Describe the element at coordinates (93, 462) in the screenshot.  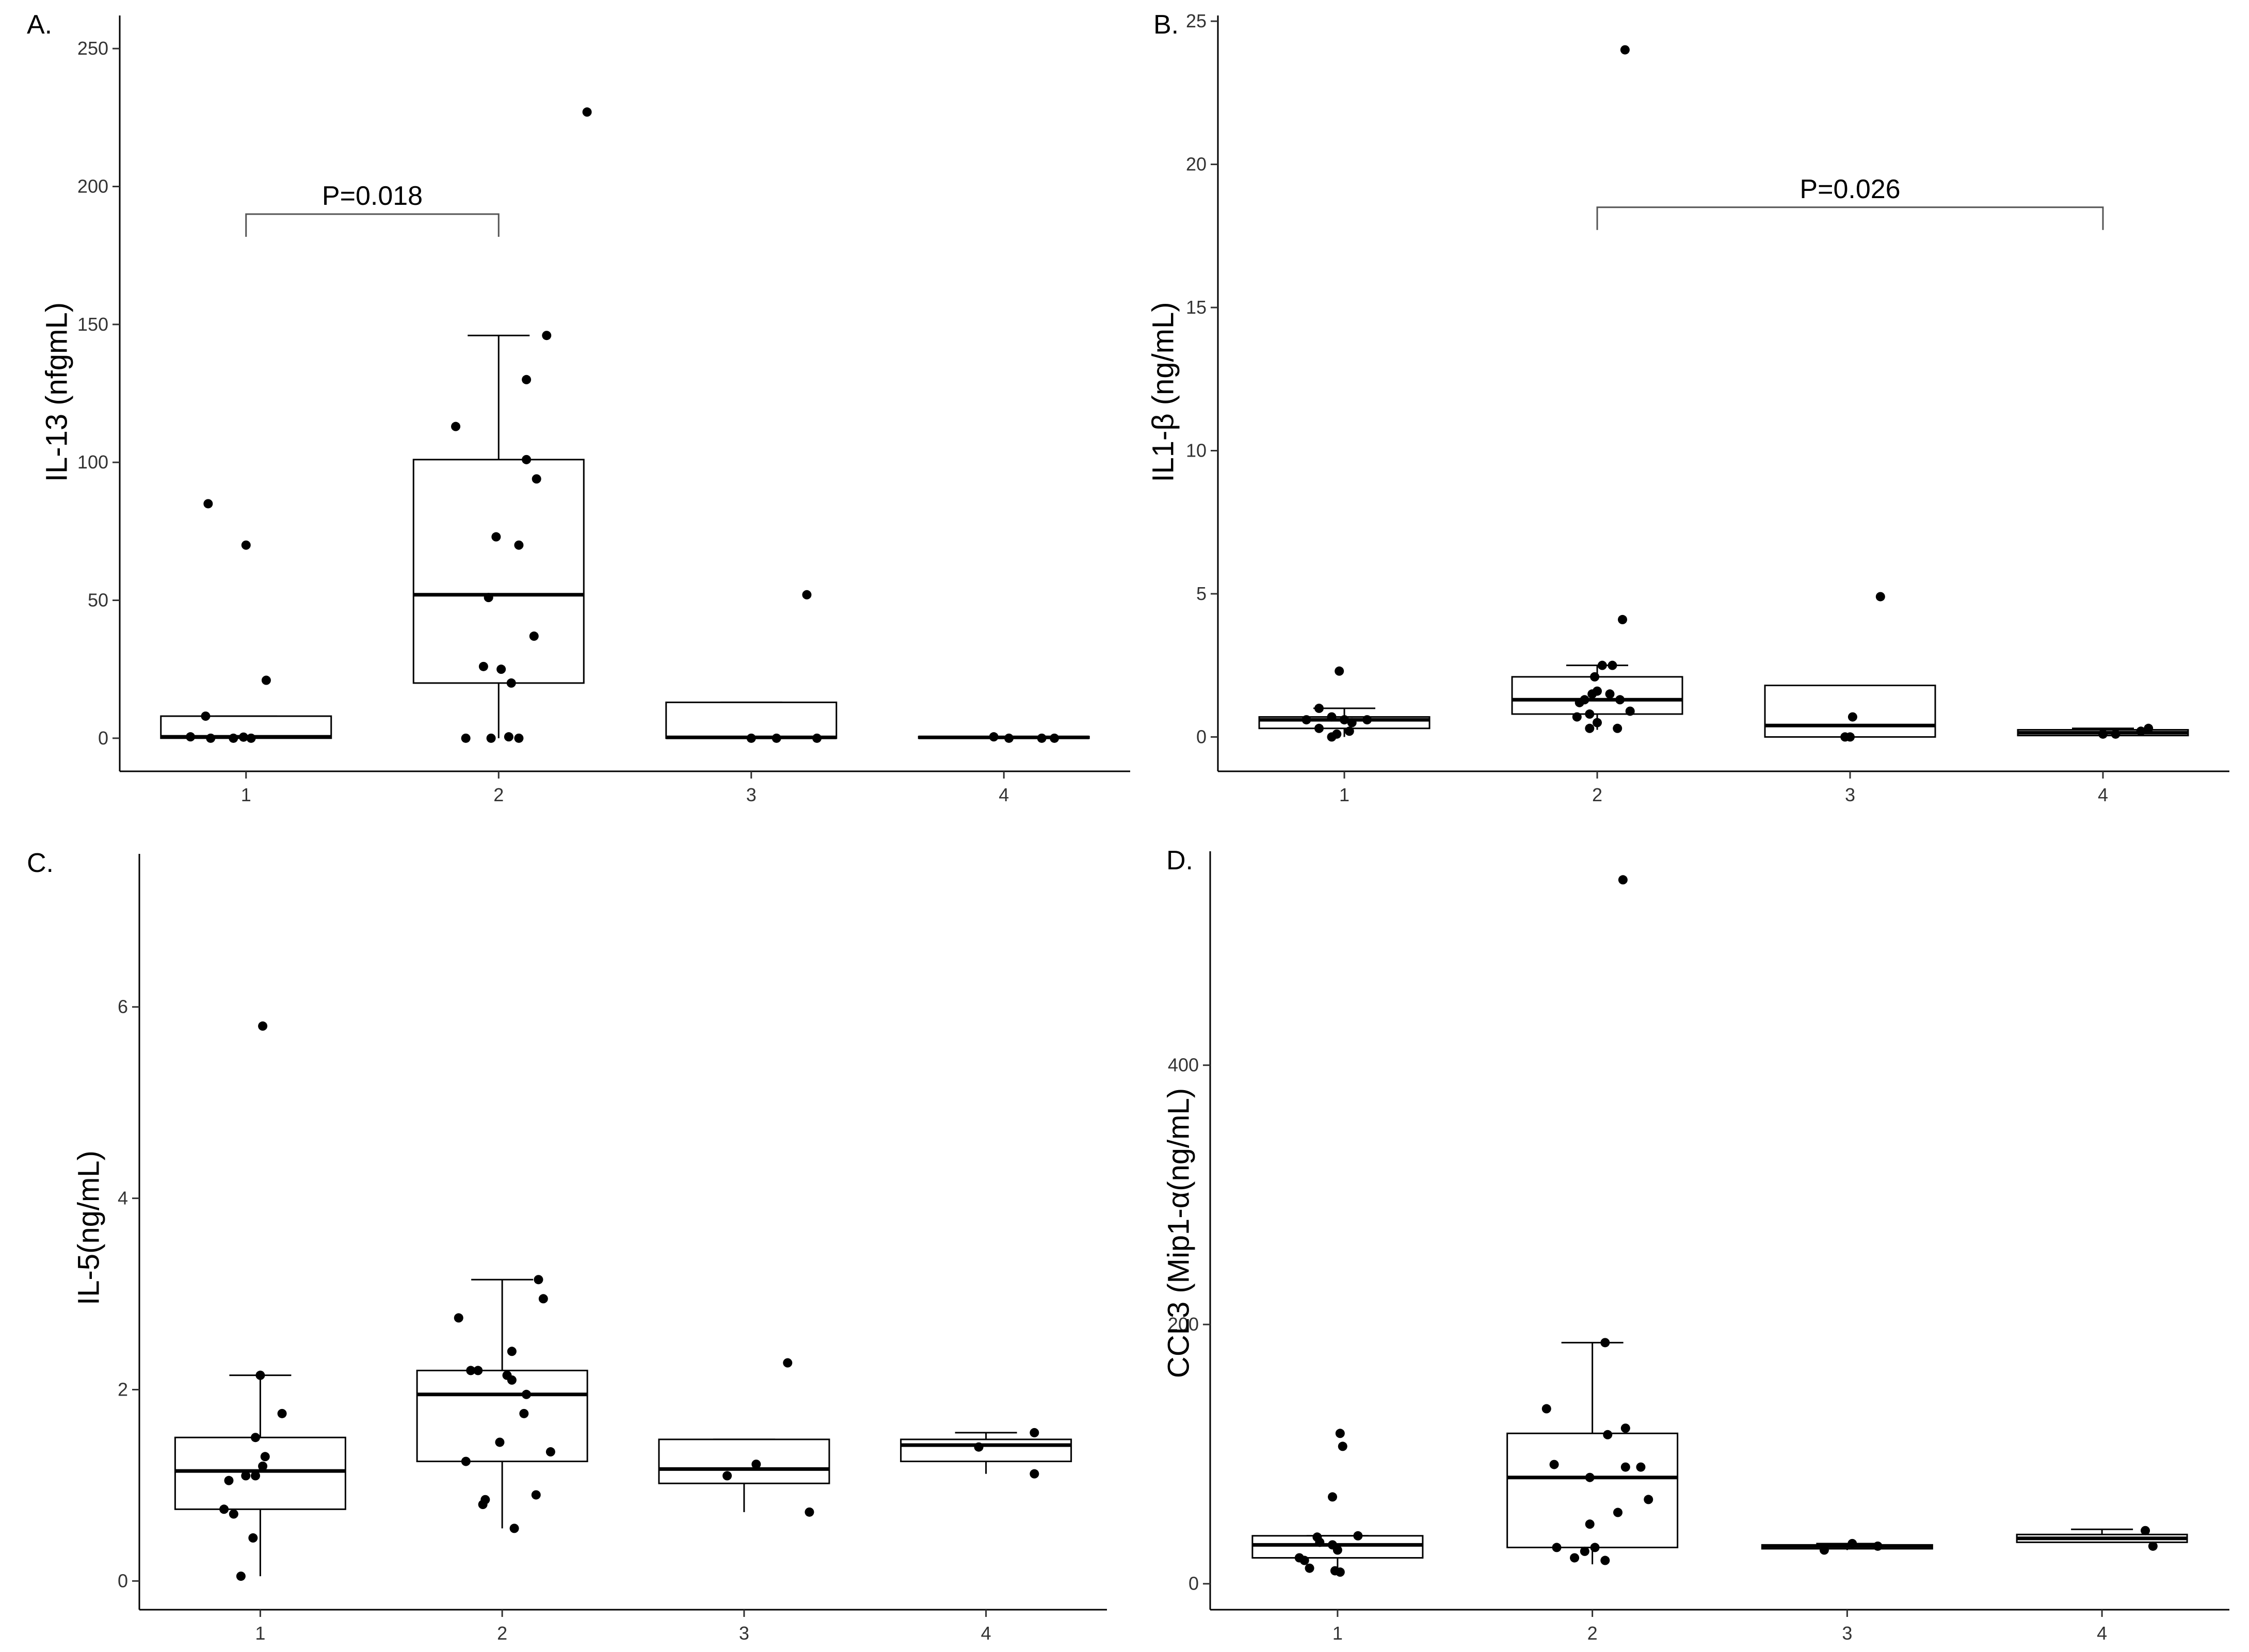
I see `y-tick-label: 100` at that location.